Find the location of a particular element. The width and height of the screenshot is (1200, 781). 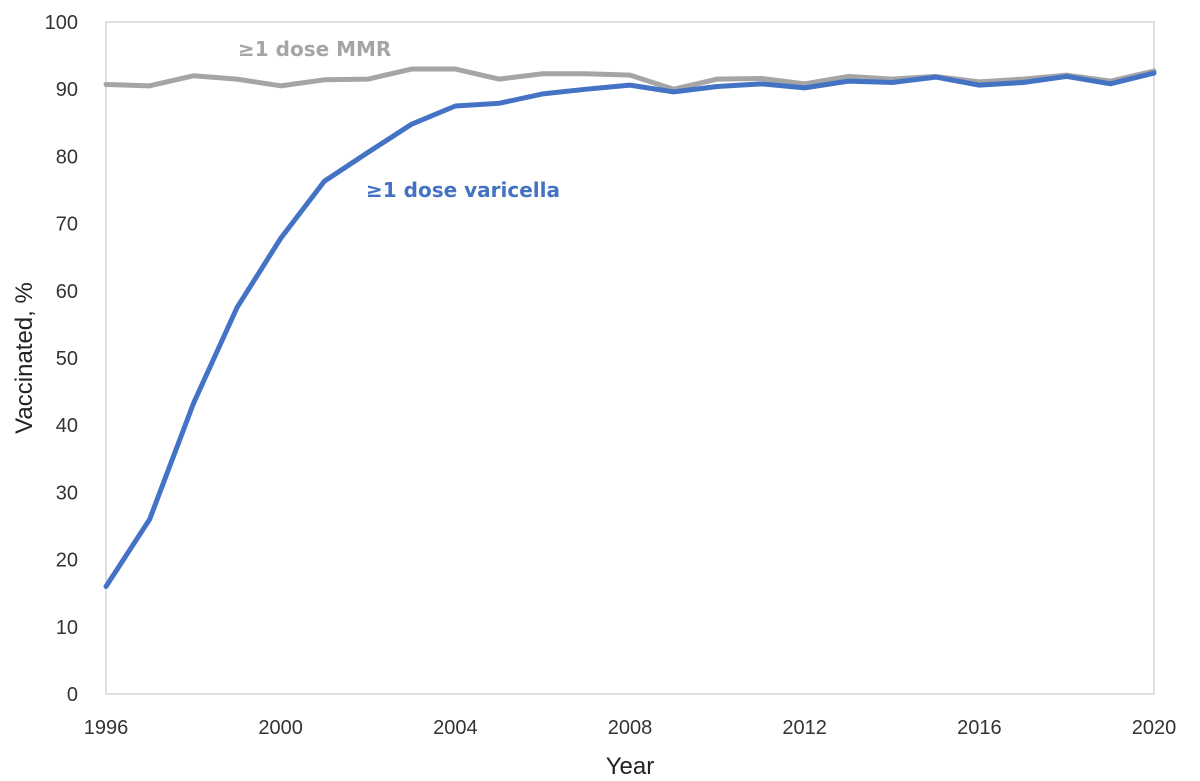

y-axis-ticks: 0 10 20 30 40 50 60 70 80 90 100 is located at coordinates (61, 359).